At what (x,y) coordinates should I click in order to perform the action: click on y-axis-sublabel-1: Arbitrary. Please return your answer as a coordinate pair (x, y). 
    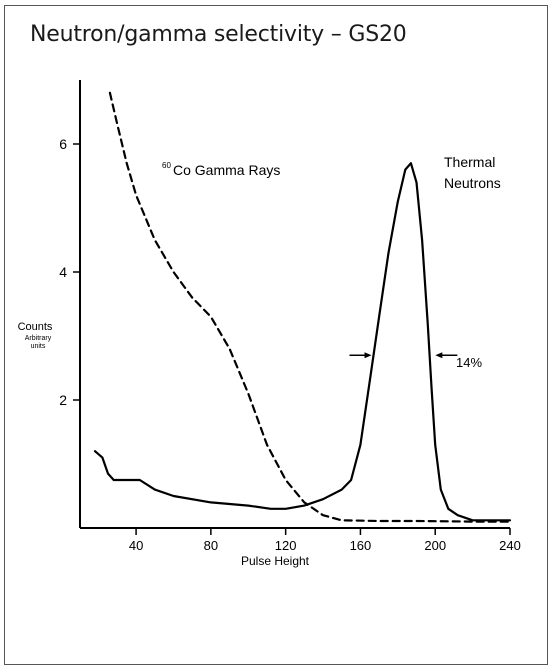
    Looking at the image, I should click on (38, 338).